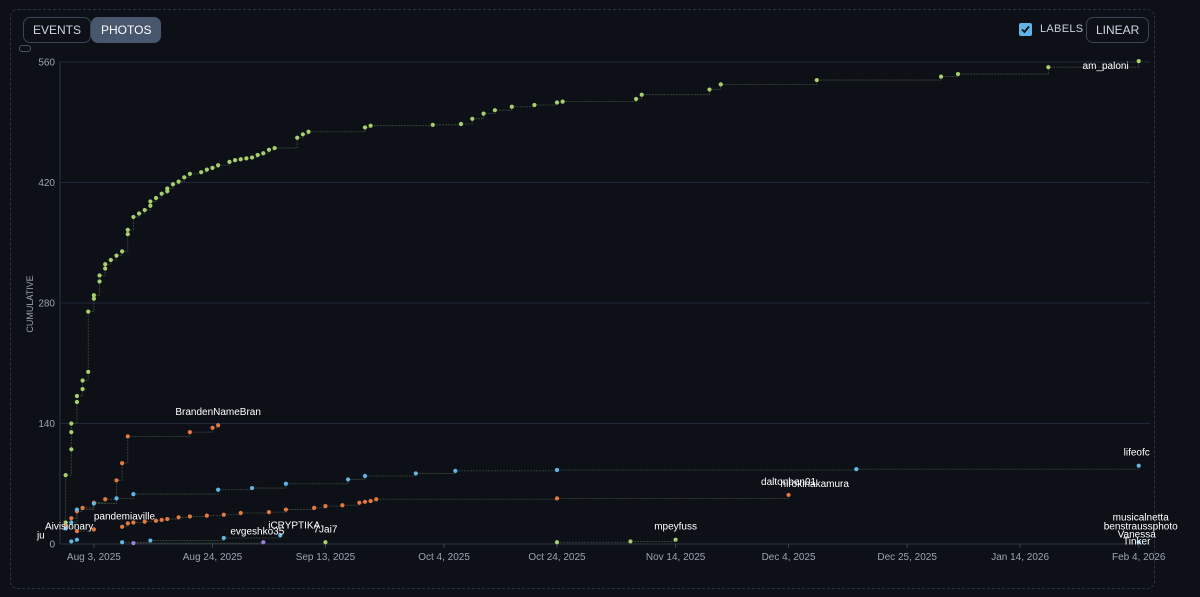 The width and height of the screenshot is (1200, 597). I want to click on labels-checkbox, so click(1025, 29).